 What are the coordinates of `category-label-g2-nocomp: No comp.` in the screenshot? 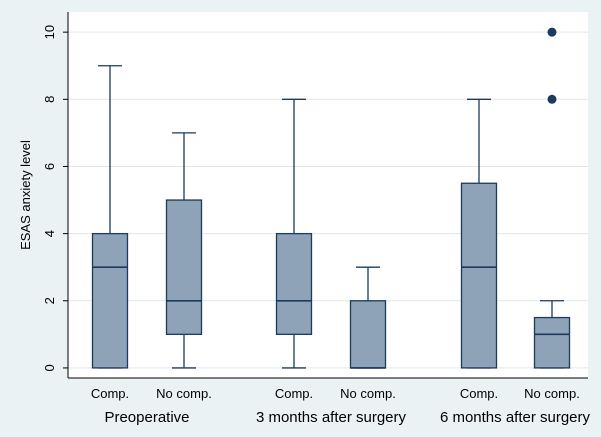 It's located at (368, 393).